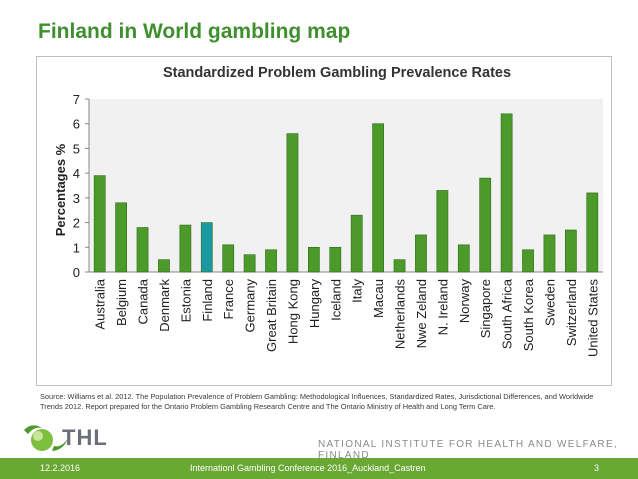 This screenshot has width=638, height=479. Describe the element at coordinates (194, 31) in the screenshot. I see `slide-title: Finland in World gambling map` at that location.